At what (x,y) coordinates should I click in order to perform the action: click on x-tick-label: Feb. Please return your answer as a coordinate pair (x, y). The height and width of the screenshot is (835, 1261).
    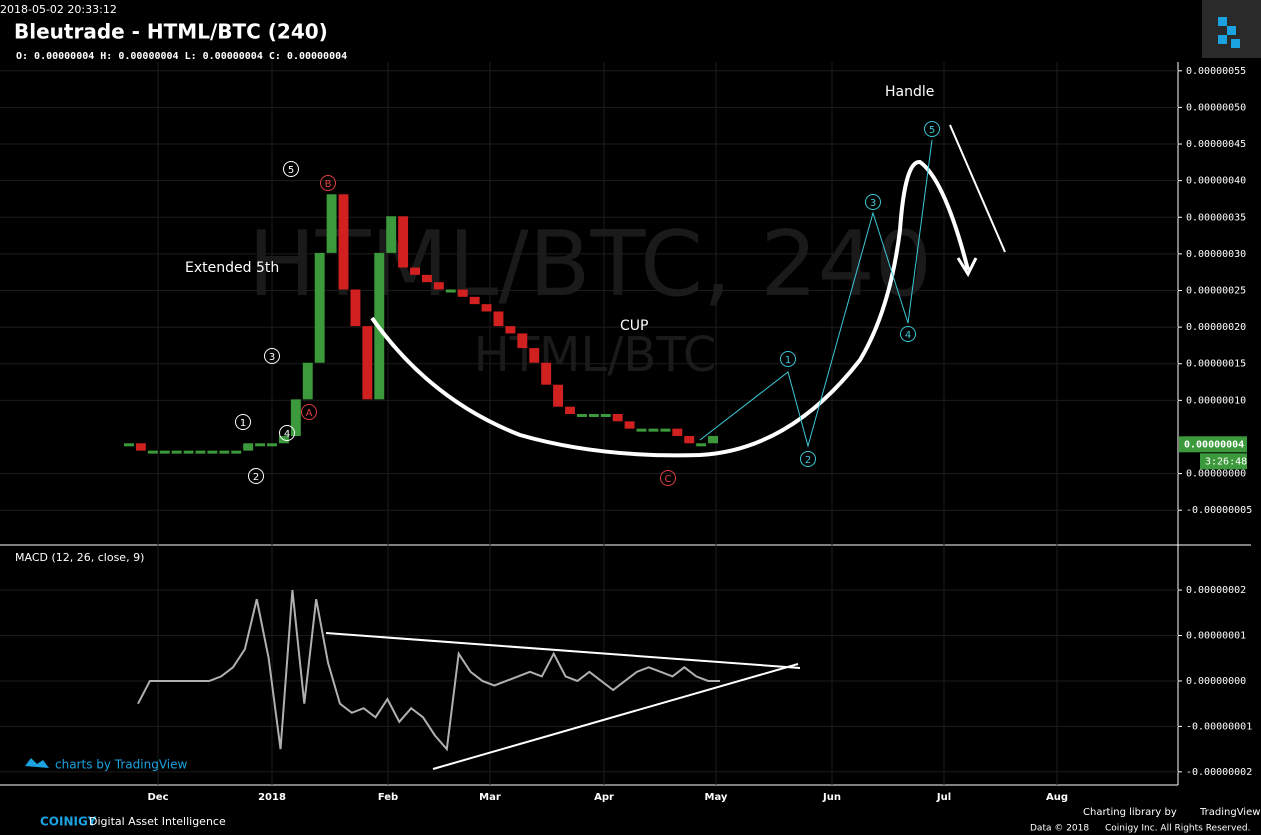
    Looking at the image, I should click on (388, 797).